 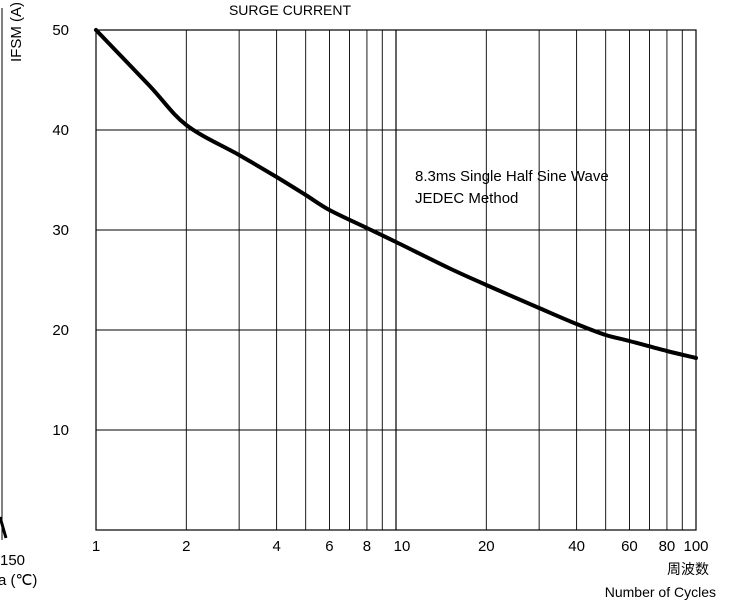 What do you see at coordinates (629, 546) in the screenshot?
I see `x-tick-label-60: 60` at bounding box center [629, 546].